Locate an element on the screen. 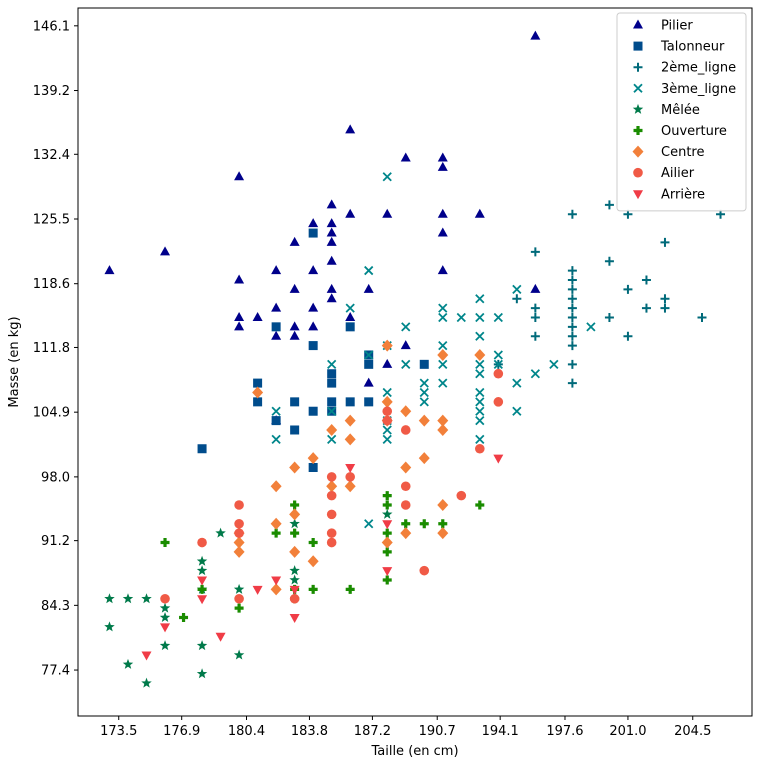 This screenshot has height=763, width=763. legend-label: Centre is located at coordinates (682, 152).